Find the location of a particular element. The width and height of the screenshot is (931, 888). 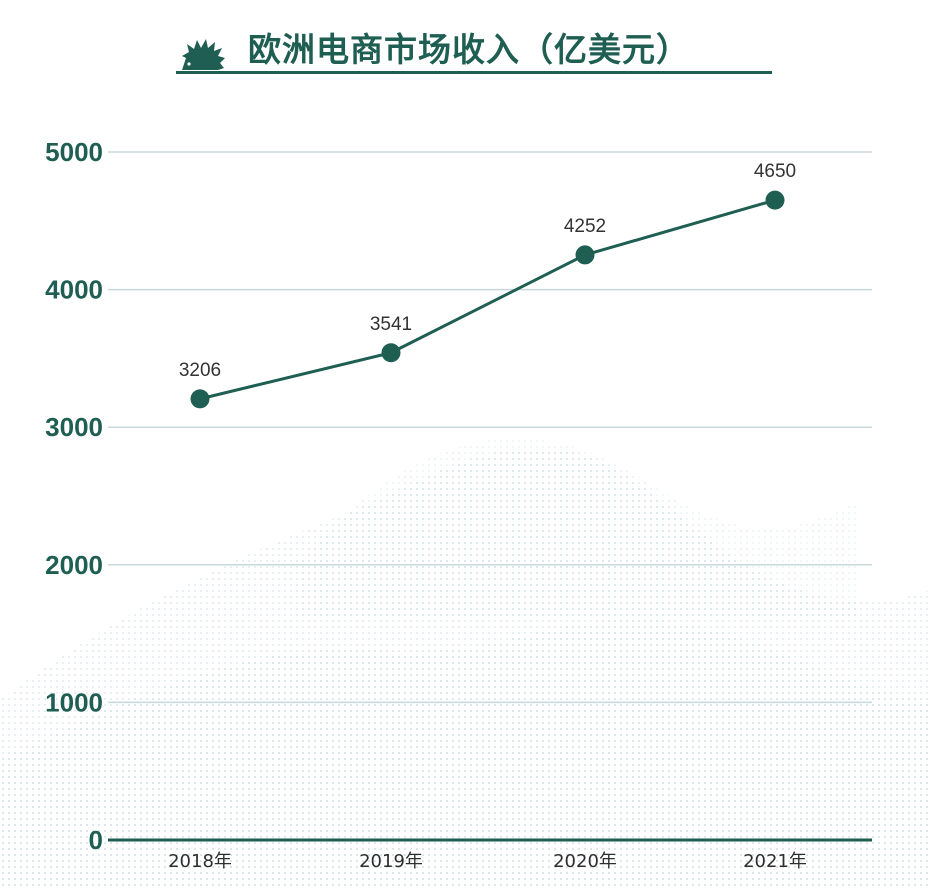

y-tick-label-5000: 5000 is located at coordinates (74, 152).